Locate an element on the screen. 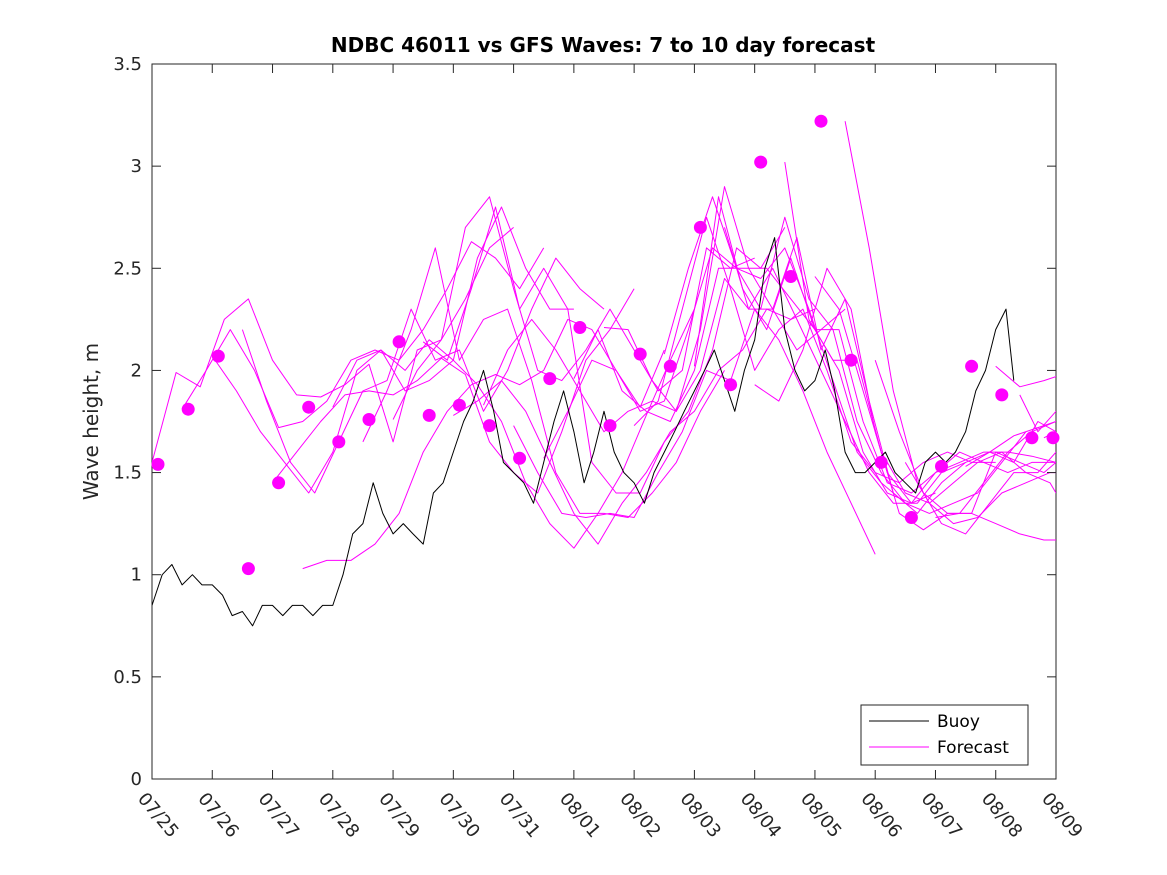 The image size is (1167, 875). legend: Buoy Forecast is located at coordinates (944, 735).